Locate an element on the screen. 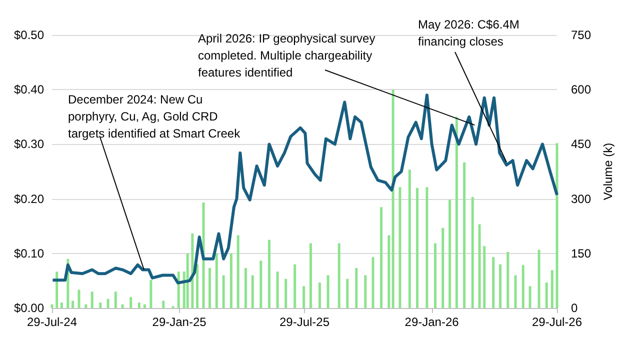 The width and height of the screenshot is (630, 344). x-tick-label: 29-Jul-24 is located at coordinates (52, 322).